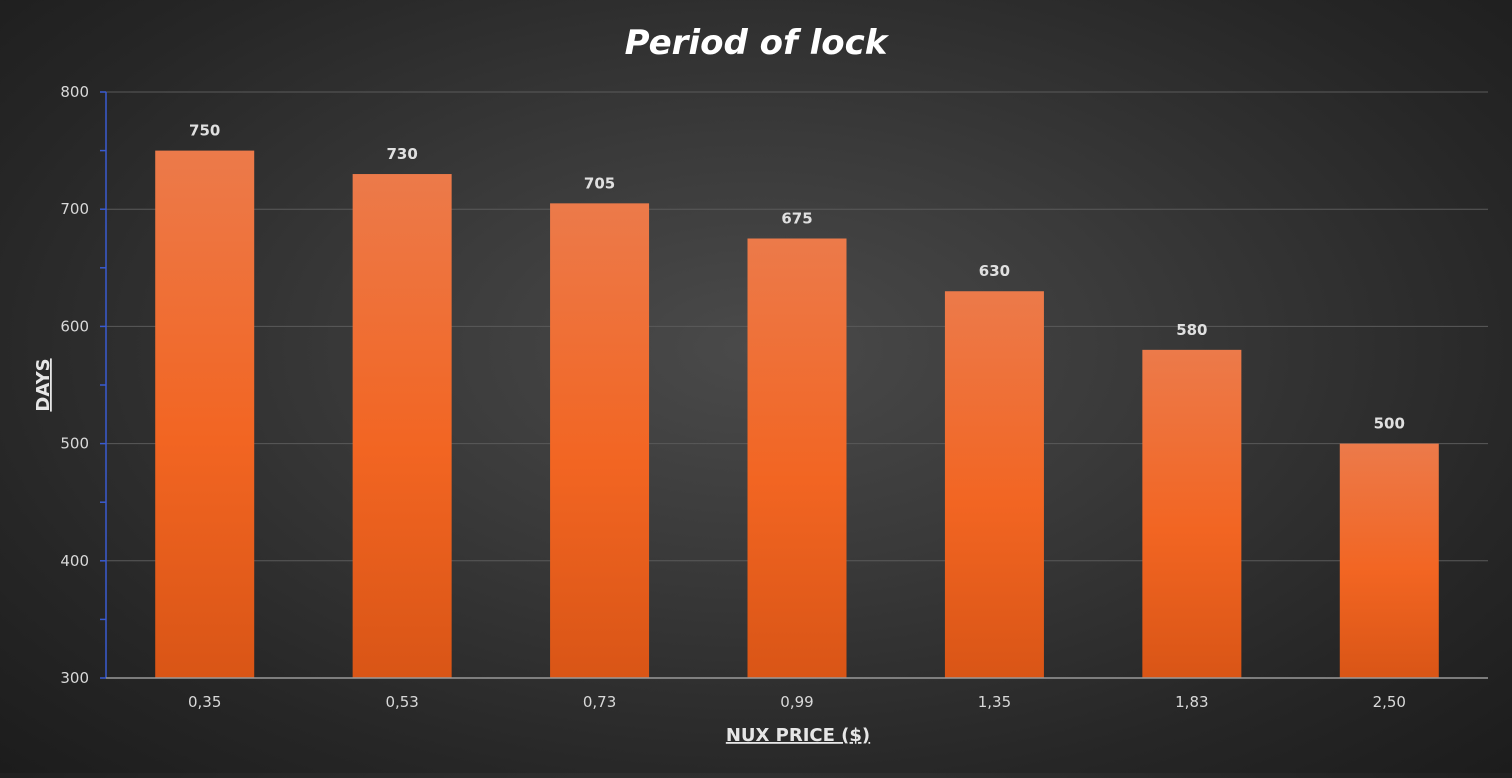 This screenshot has width=1512, height=778. I want to click on x-tick-label: 2,50, so click(1389, 702).